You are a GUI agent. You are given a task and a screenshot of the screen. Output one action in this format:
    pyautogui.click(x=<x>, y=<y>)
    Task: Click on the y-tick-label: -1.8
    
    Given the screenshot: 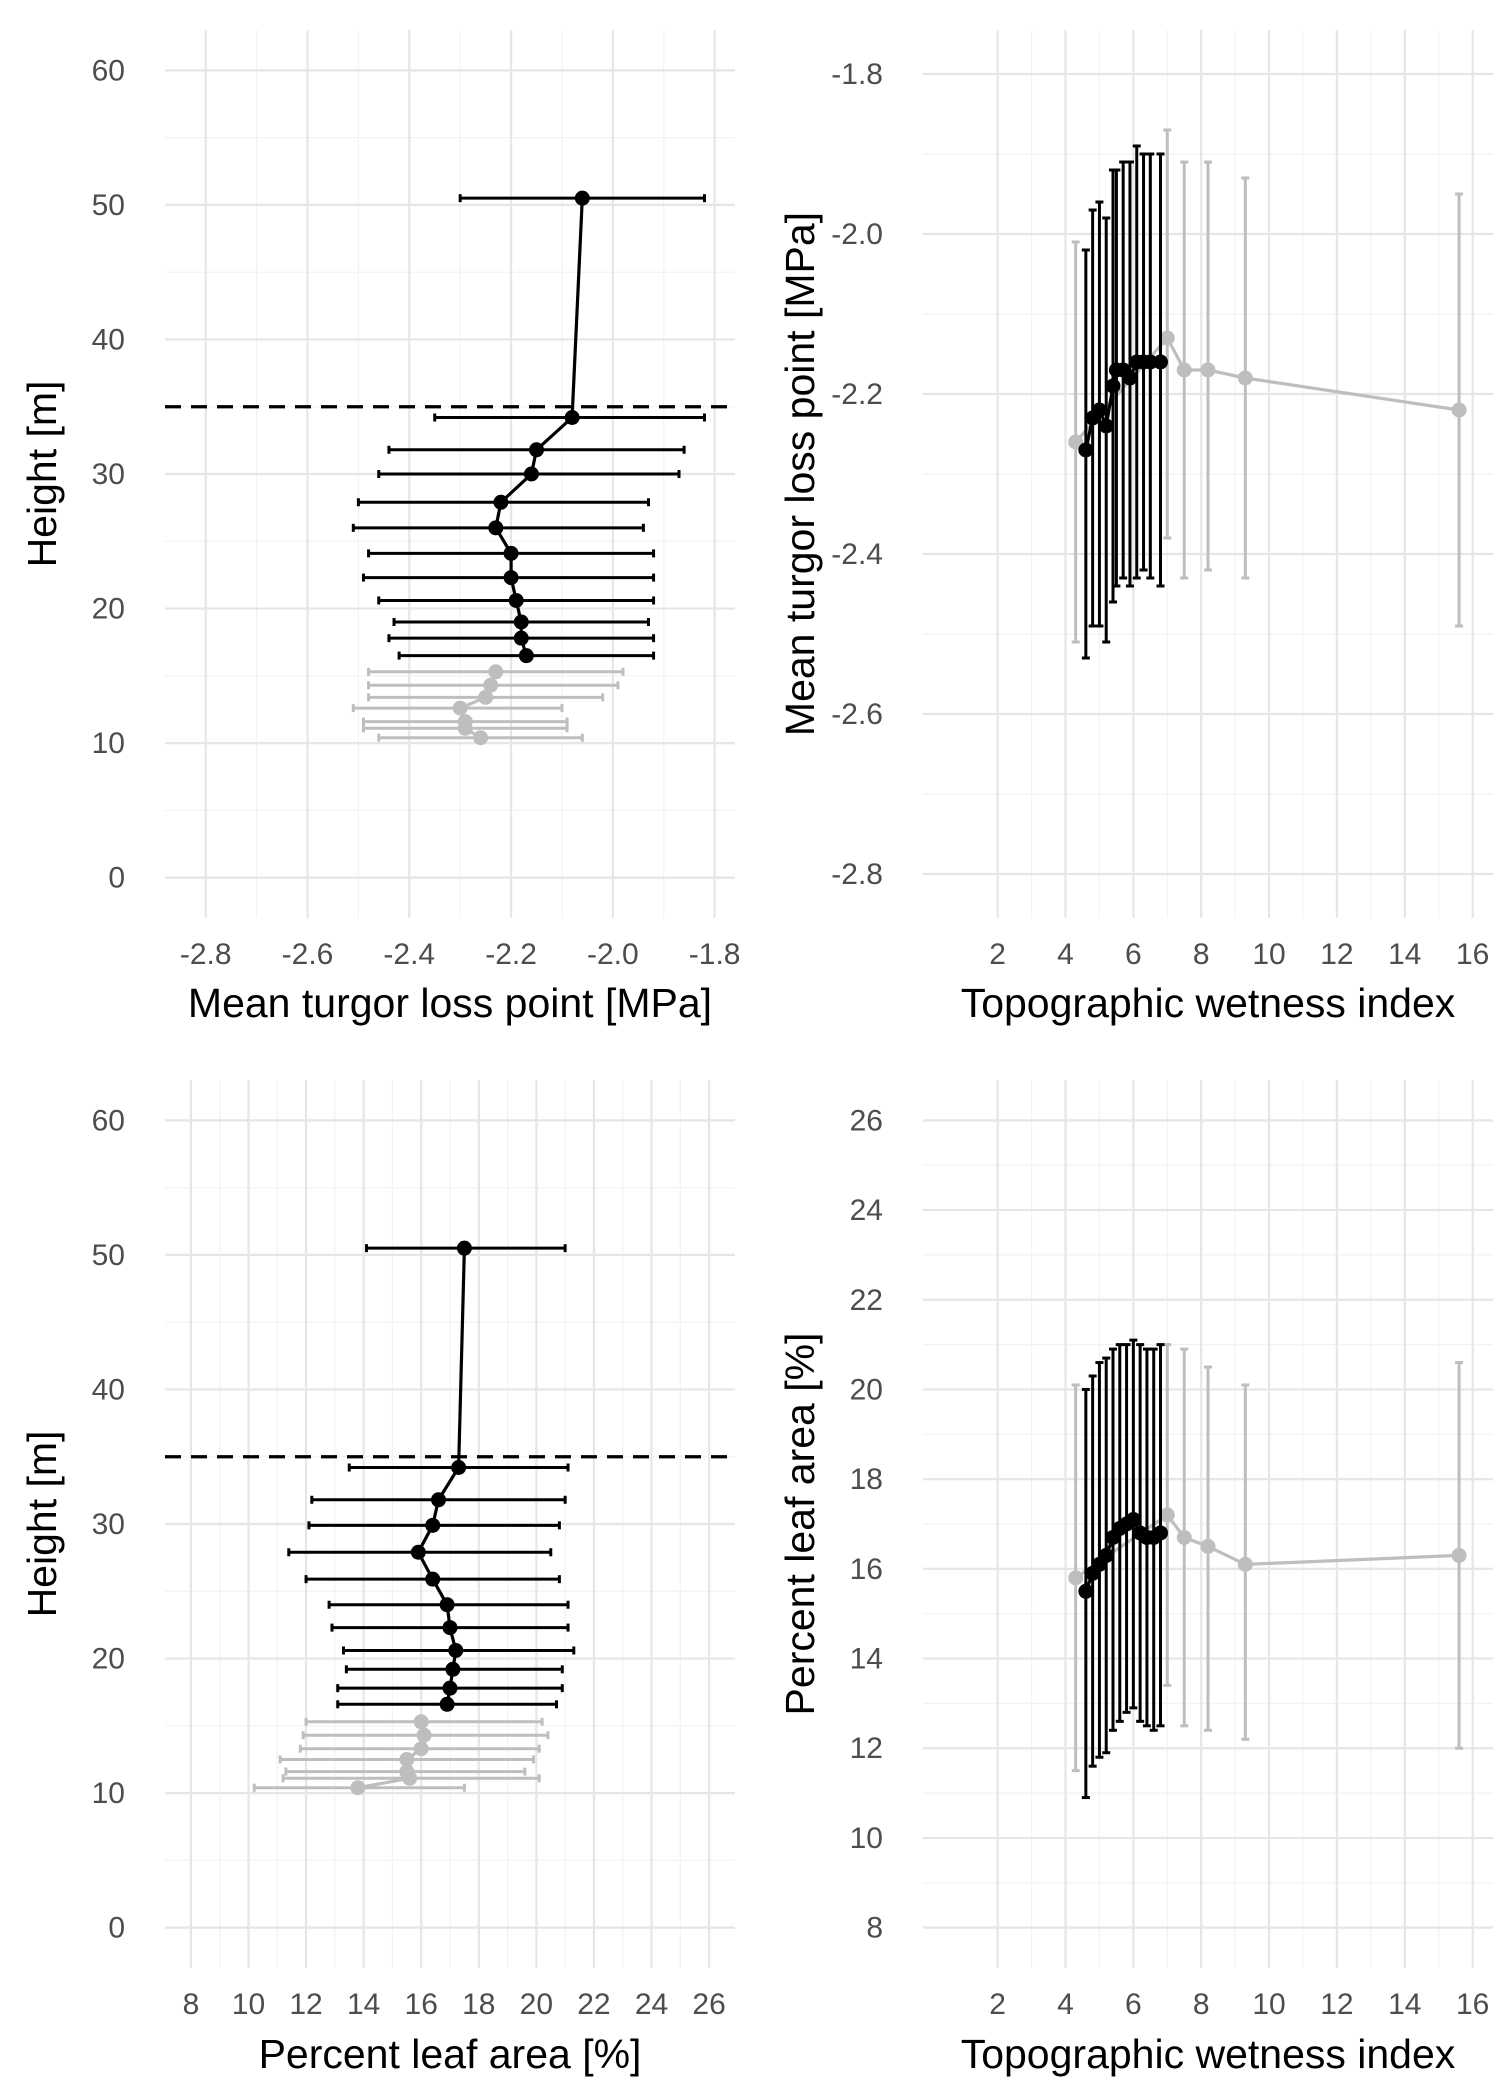 What is the action you would take?
    pyautogui.click(x=857, y=74)
    